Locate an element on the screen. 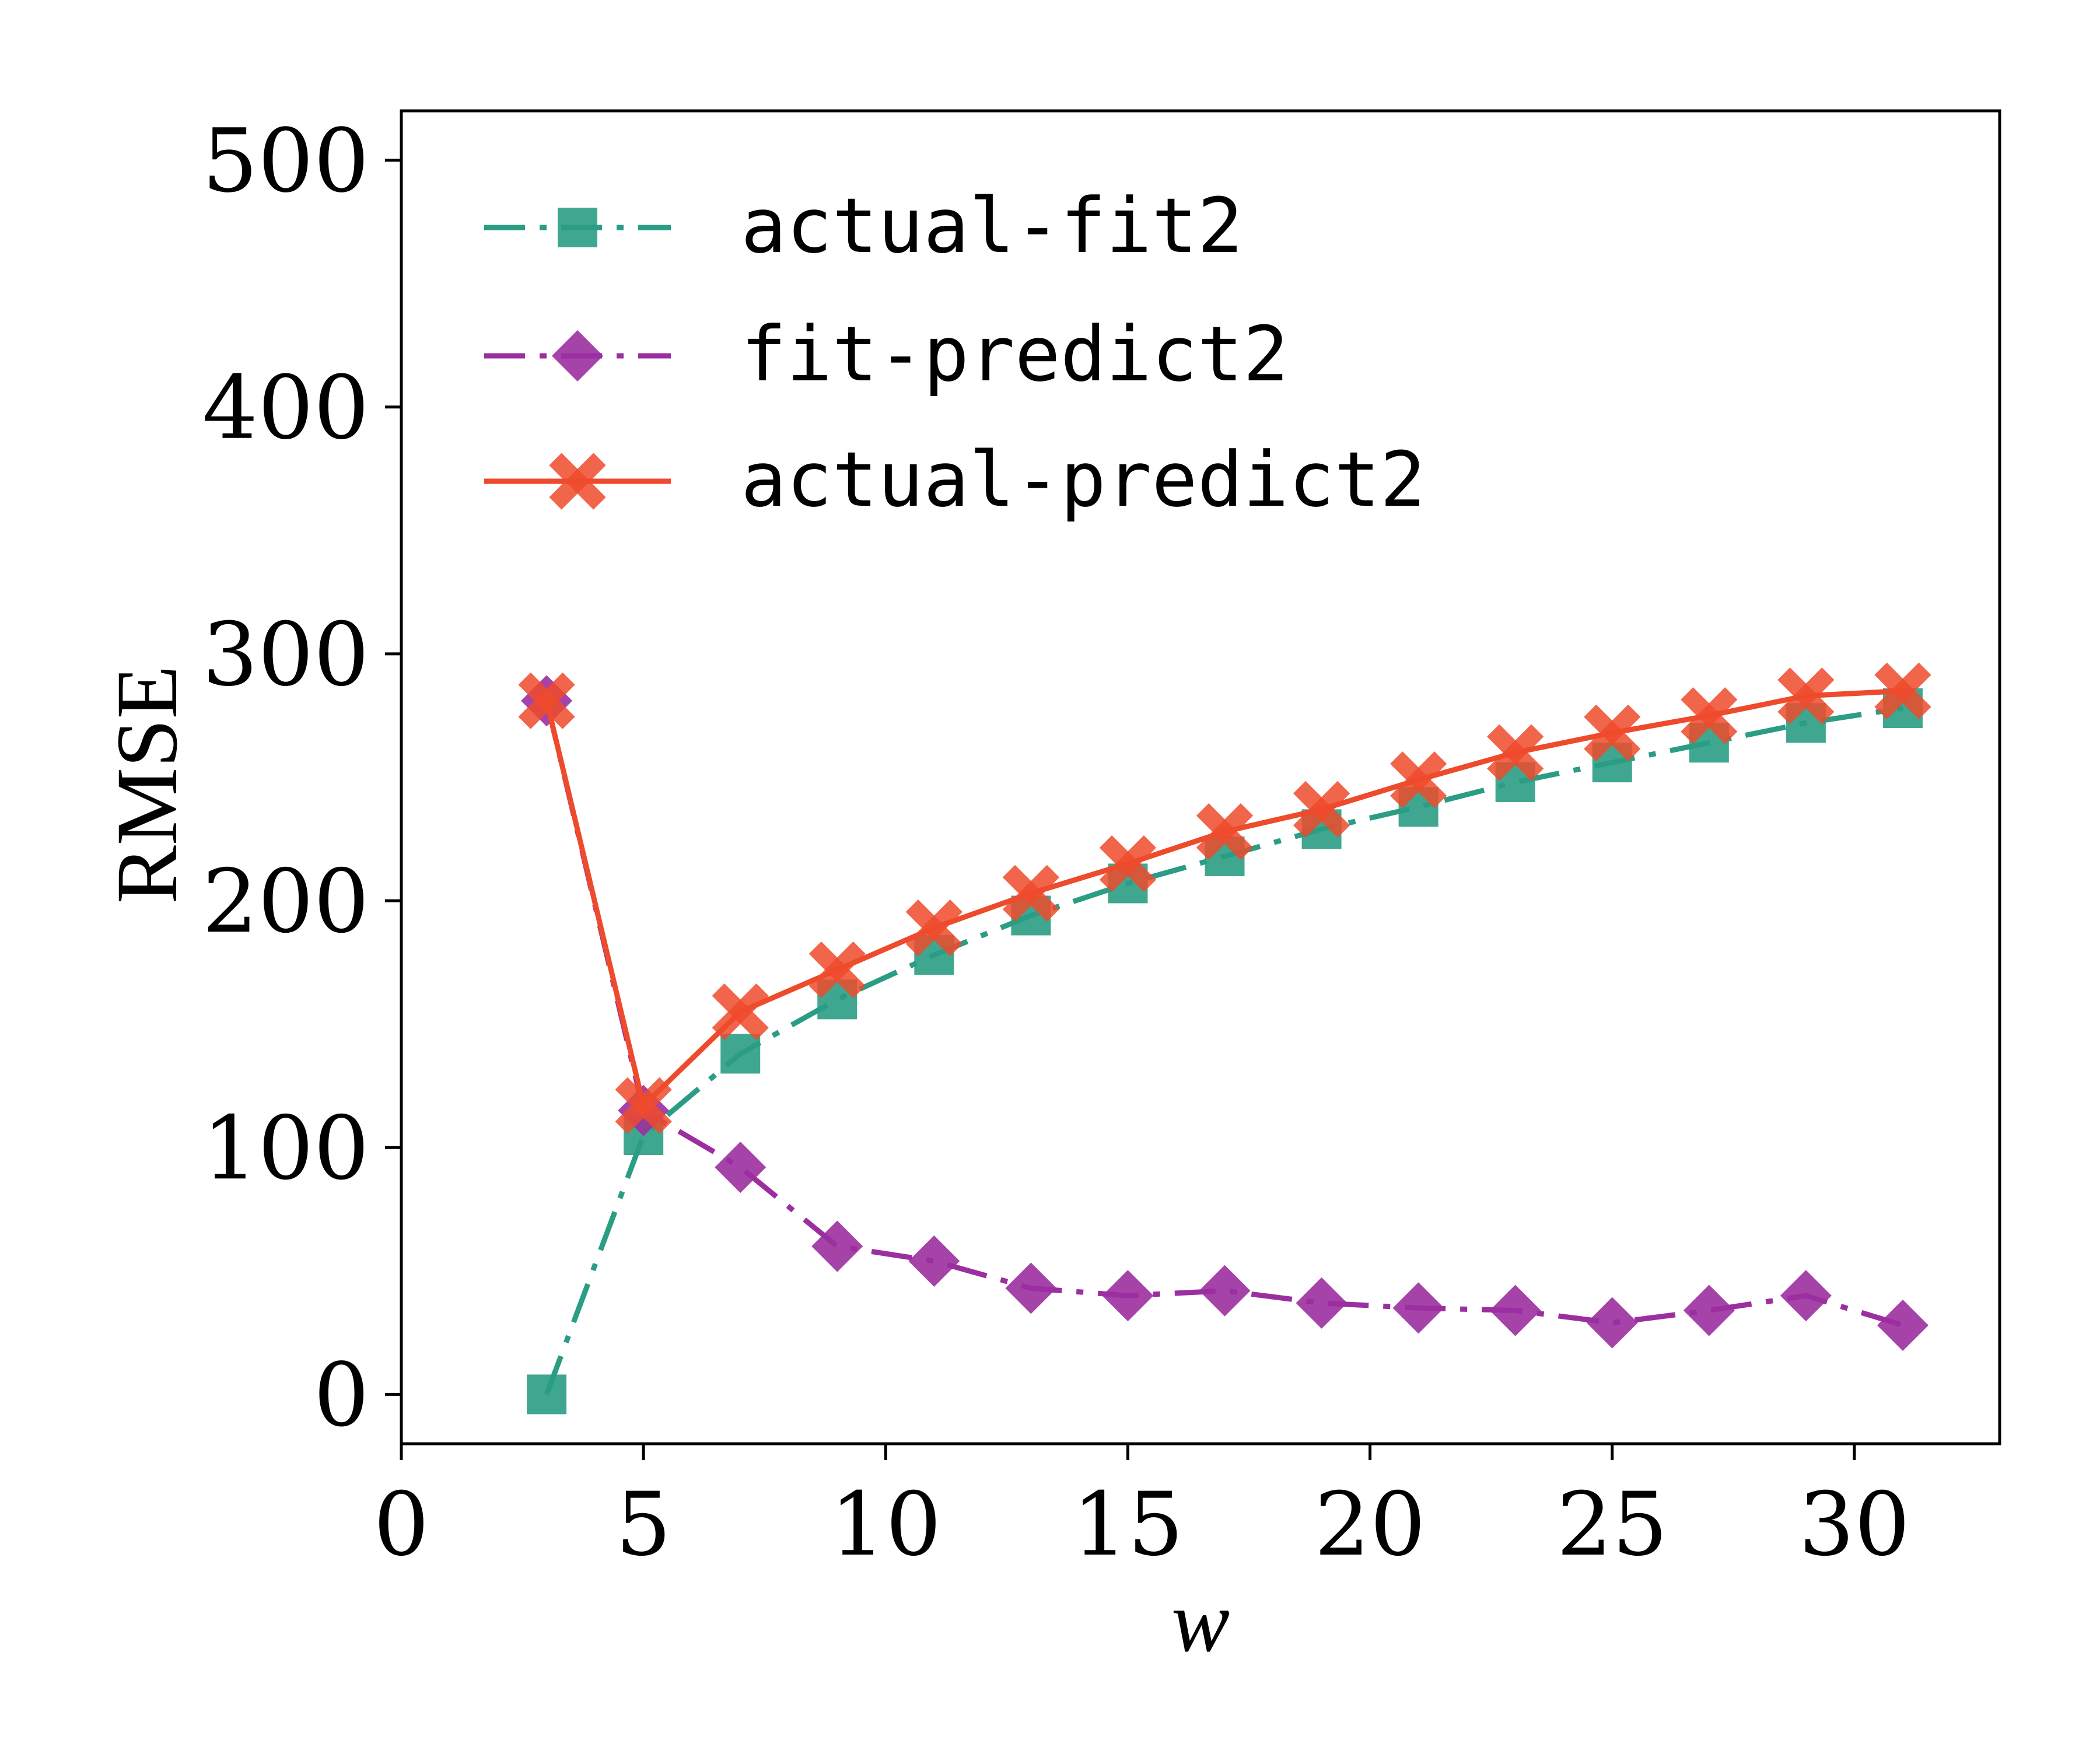 The width and height of the screenshot is (2100, 1750). x-tick-label: 30 is located at coordinates (1854, 1525).